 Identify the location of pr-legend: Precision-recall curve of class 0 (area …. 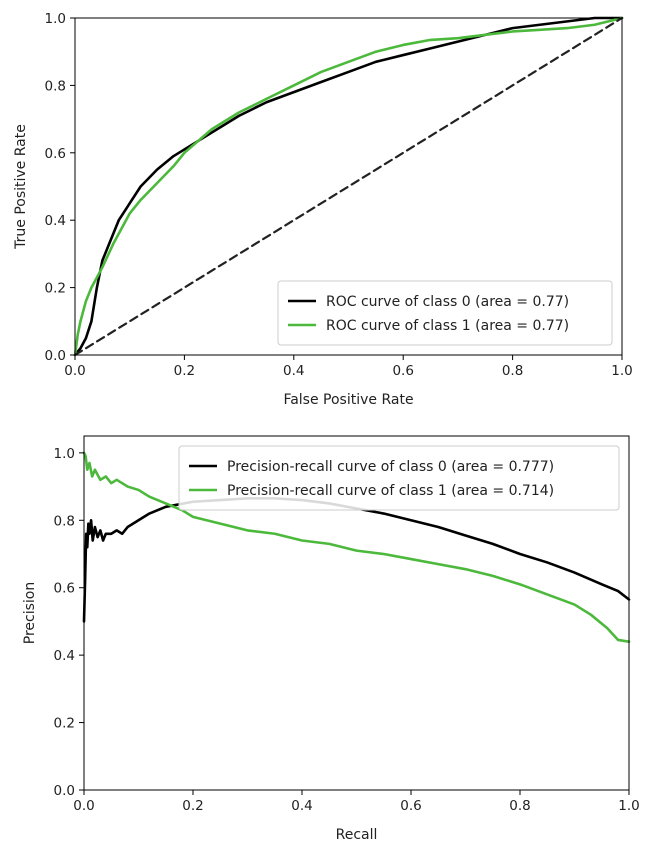
(399, 478).